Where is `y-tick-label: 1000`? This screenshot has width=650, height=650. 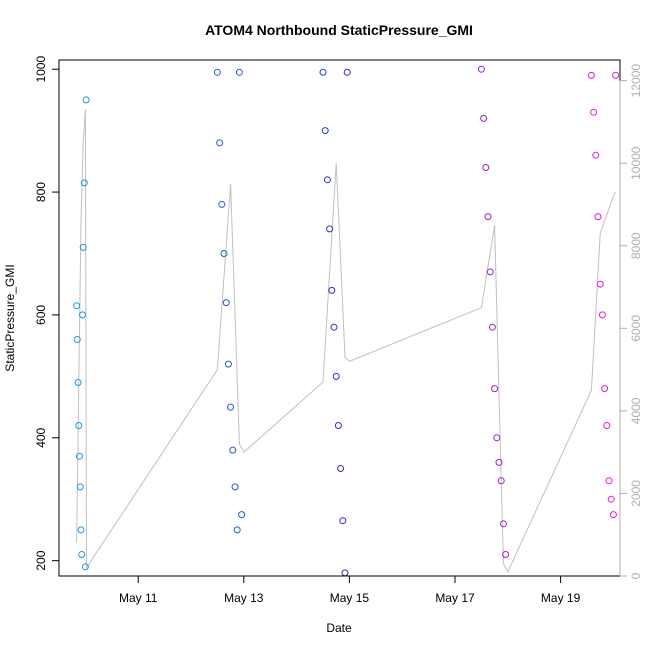 y-tick-label: 1000 is located at coordinates (41, 69).